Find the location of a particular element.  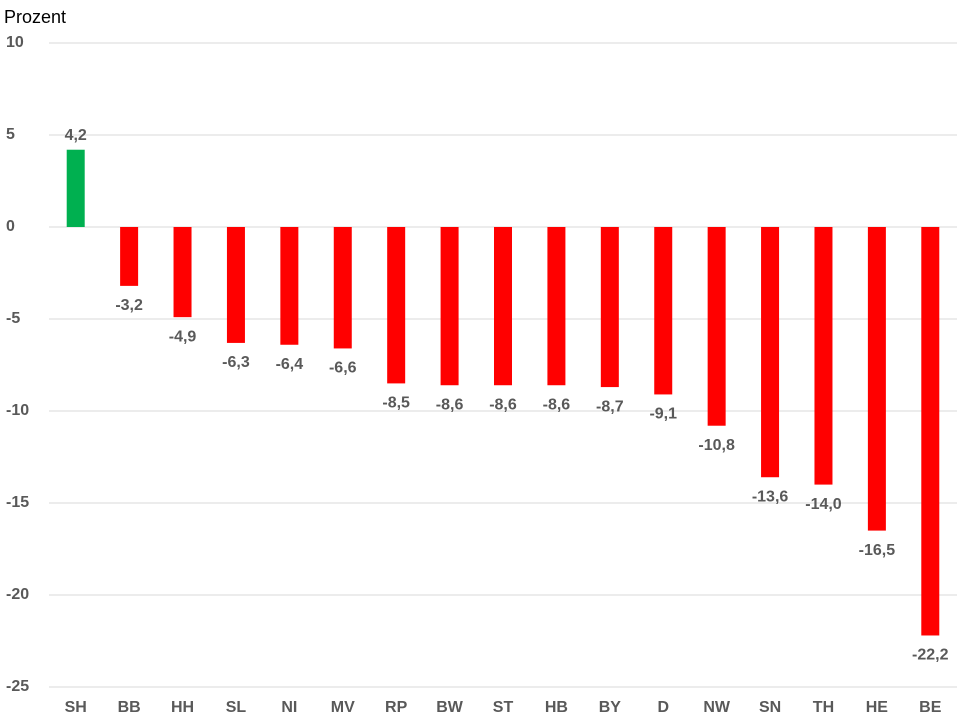

data-label: -9,1 is located at coordinates (663, 414).